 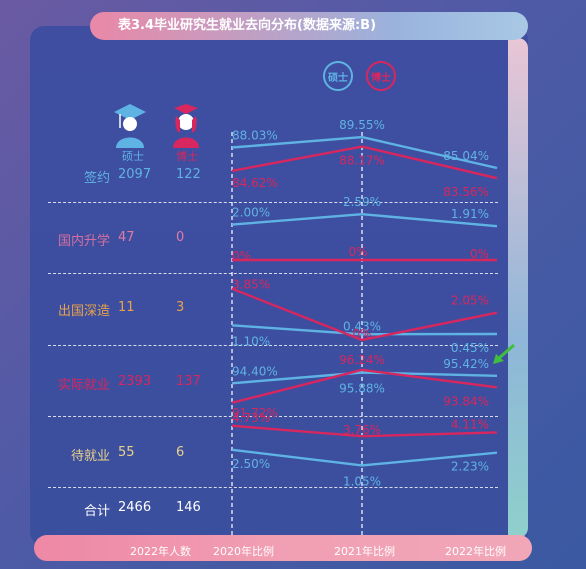 I want to click on legend-master-label: 硕士, so click(x=338, y=78).